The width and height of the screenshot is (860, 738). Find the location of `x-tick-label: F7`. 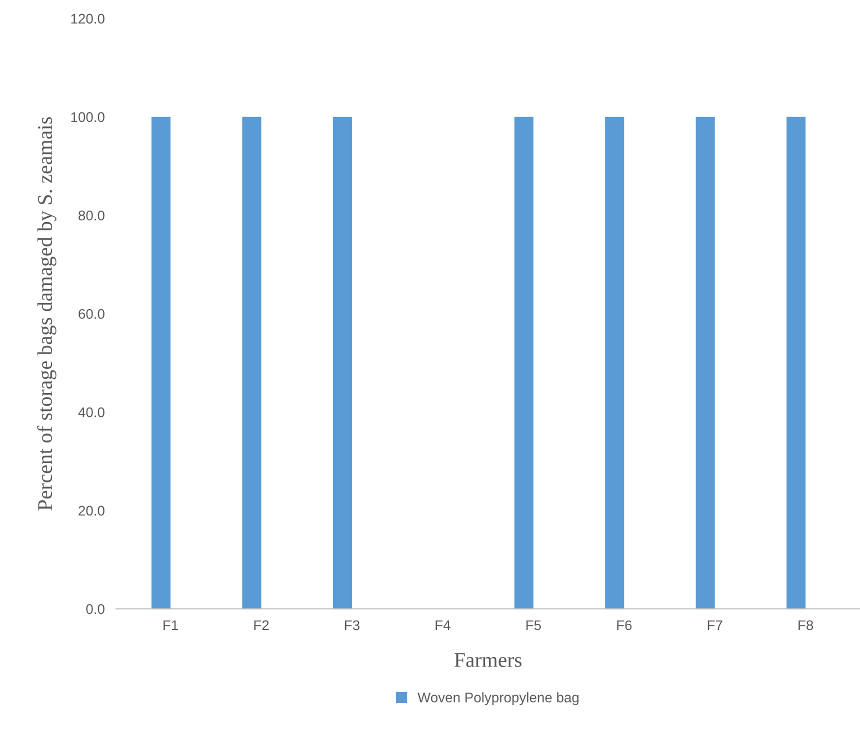

x-tick-label: F7 is located at coordinates (715, 625).